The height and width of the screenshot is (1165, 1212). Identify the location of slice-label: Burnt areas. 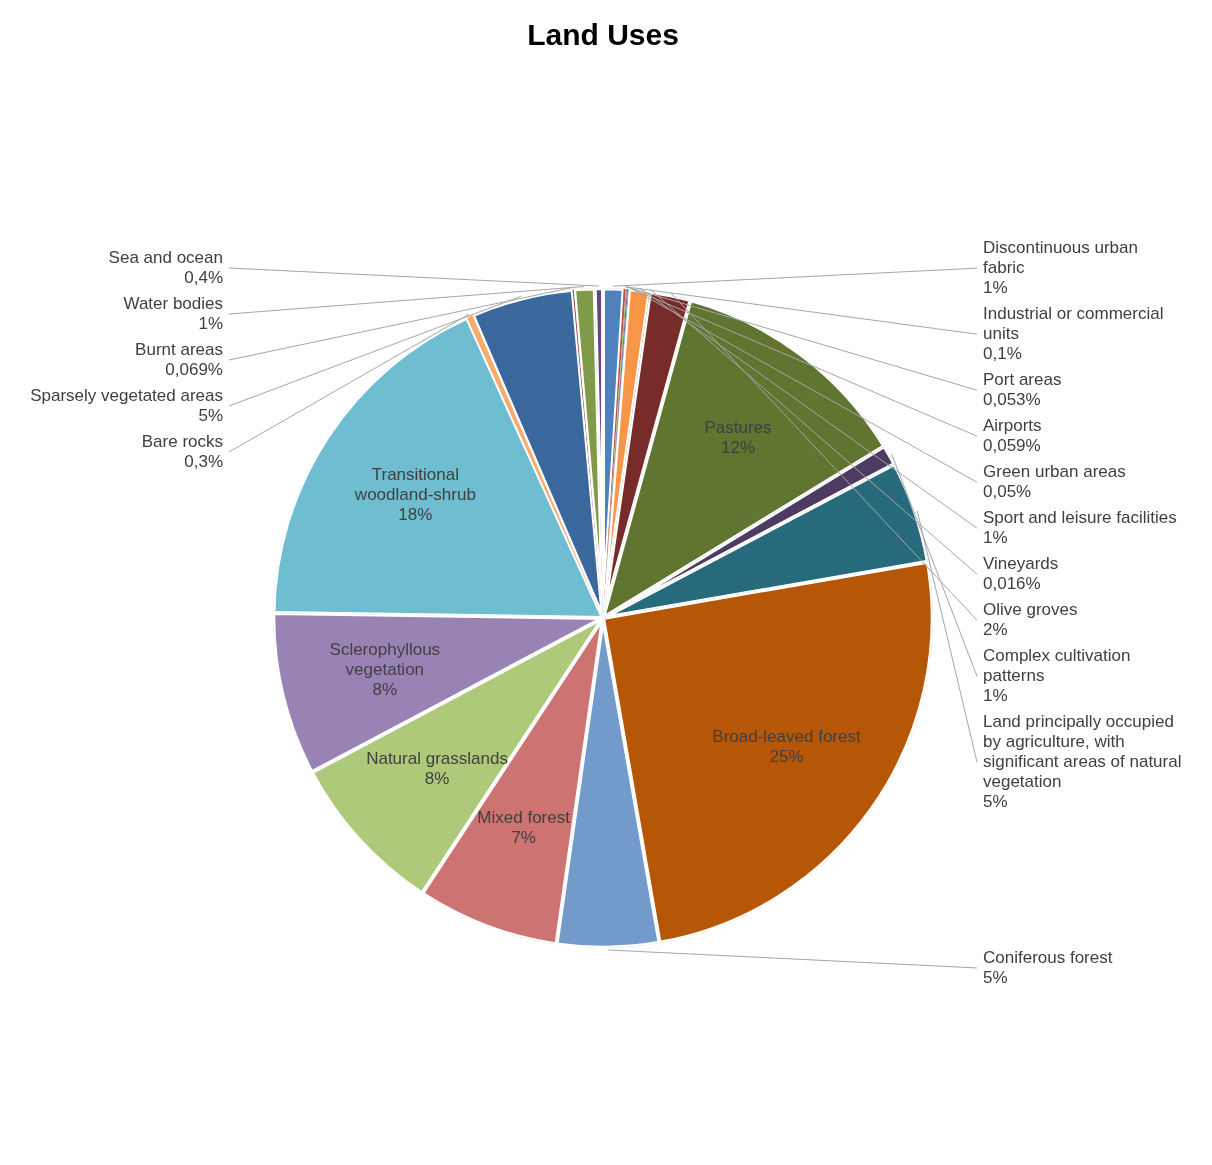
(179, 349).